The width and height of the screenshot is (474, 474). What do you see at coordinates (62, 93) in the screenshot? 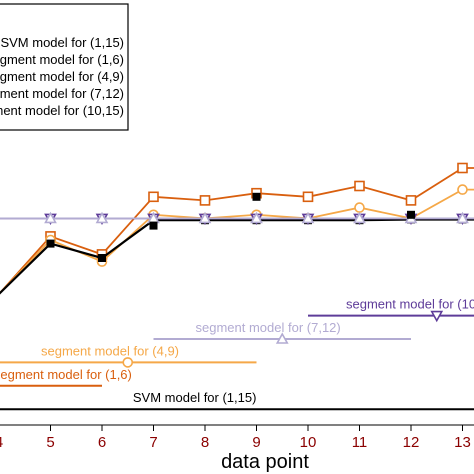
I see `legend-entry: segment model for (7,12)` at bounding box center [62, 93].